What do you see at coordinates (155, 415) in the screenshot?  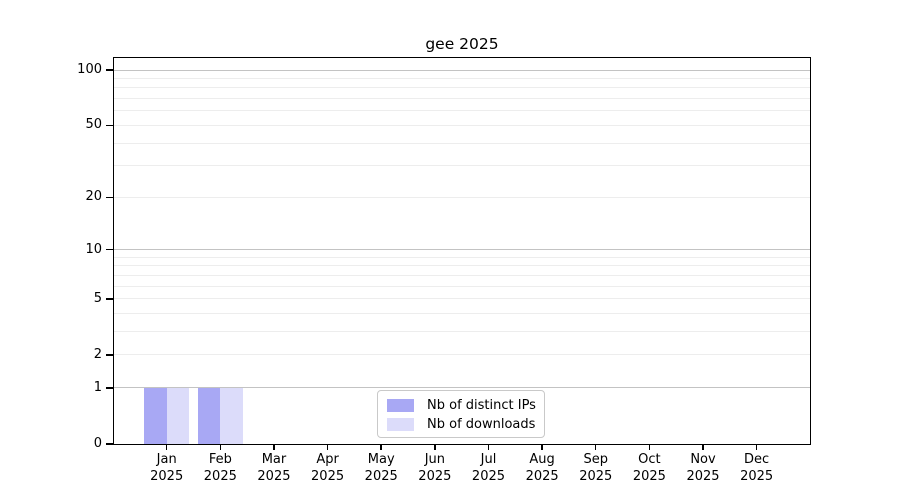 I see `bar-0-jan` at bounding box center [155, 415].